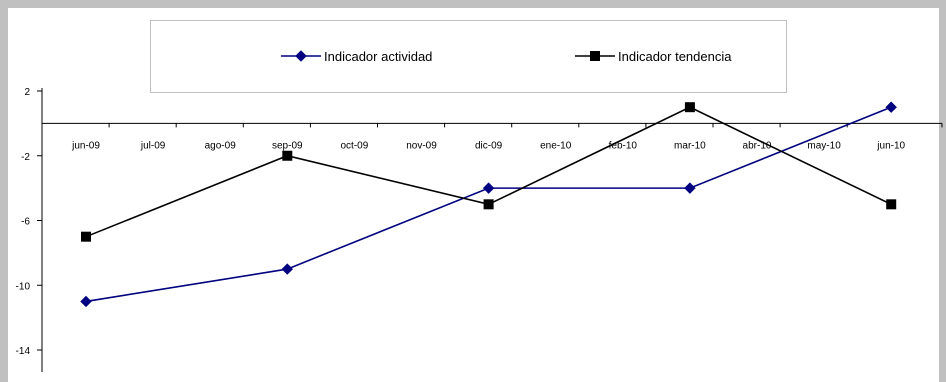  Describe the element at coordinates (824, 145) in the screenshot. I see `x-tick-label: may-10` at that location.